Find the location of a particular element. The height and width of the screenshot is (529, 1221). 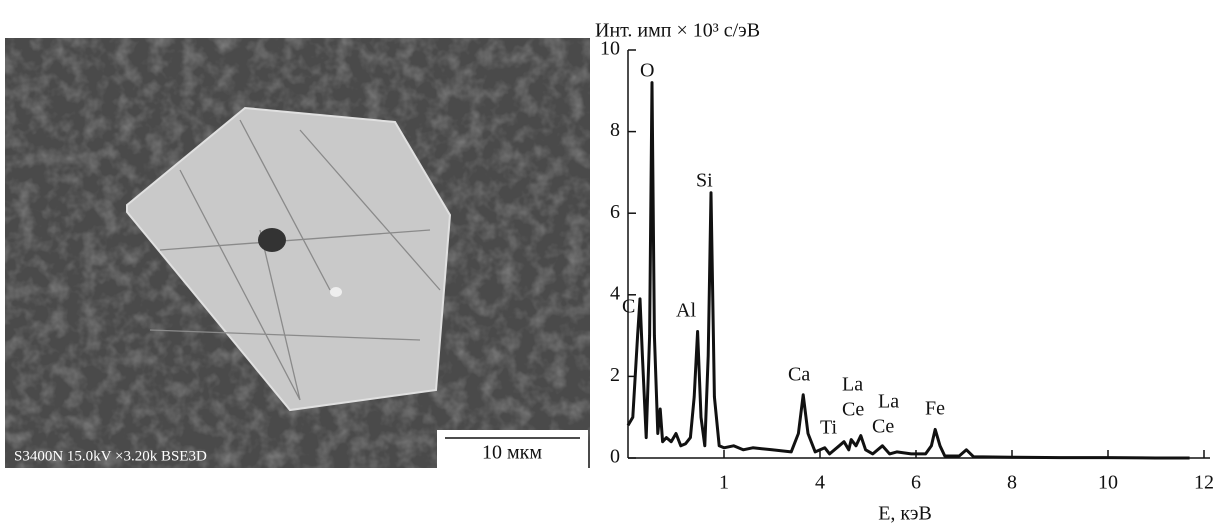

x-tick-label: 12 is located at coordinates (1204, 483).